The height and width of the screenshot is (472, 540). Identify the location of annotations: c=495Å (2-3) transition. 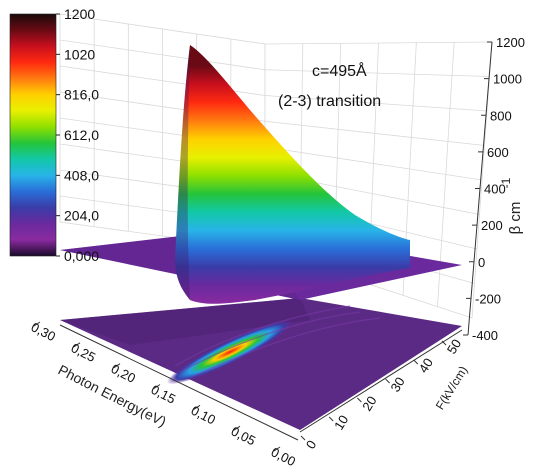
(329, 85).